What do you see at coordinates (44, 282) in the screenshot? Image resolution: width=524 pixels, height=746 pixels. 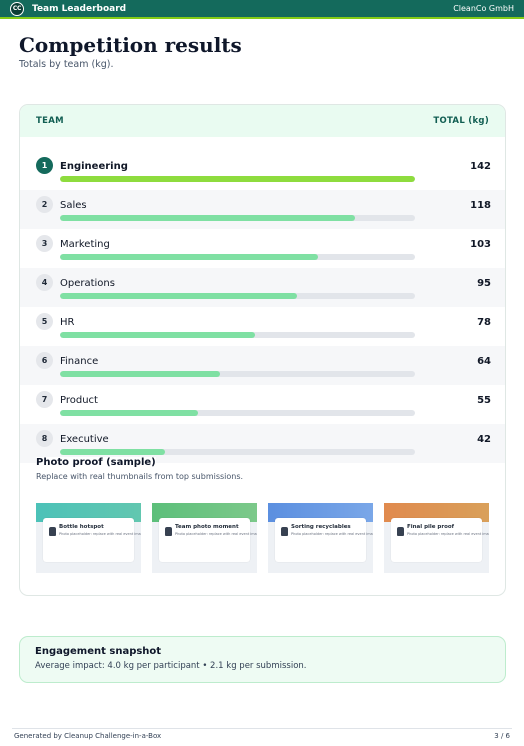 I see `rank-badge: 4` at bounding box center [44, 282].